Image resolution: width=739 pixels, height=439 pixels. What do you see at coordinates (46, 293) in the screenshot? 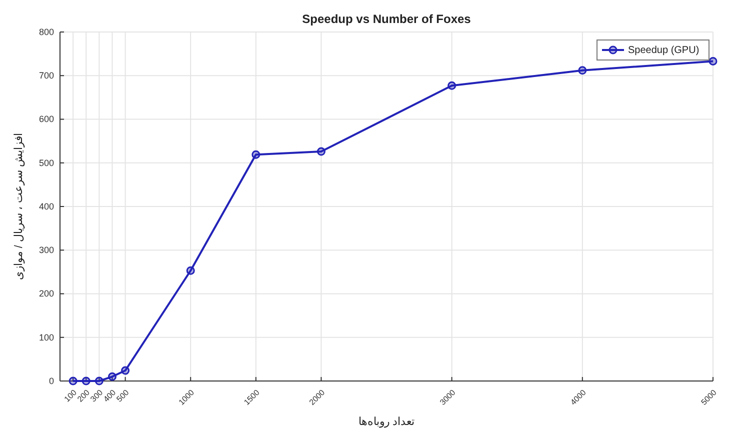
I see `y-tick-label: 200` at bounding box center [46, 293].